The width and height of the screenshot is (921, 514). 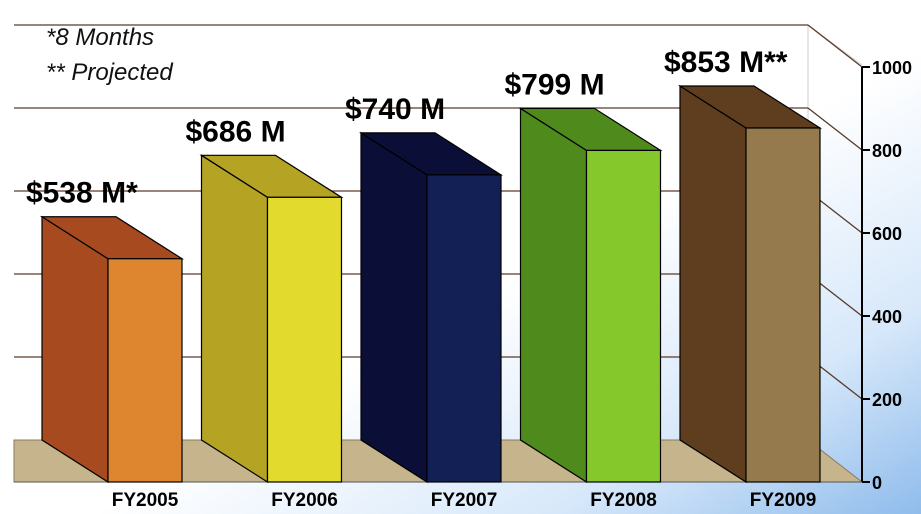 I want to click on y-tick-label-800: 800, so click(x=887, y=151).